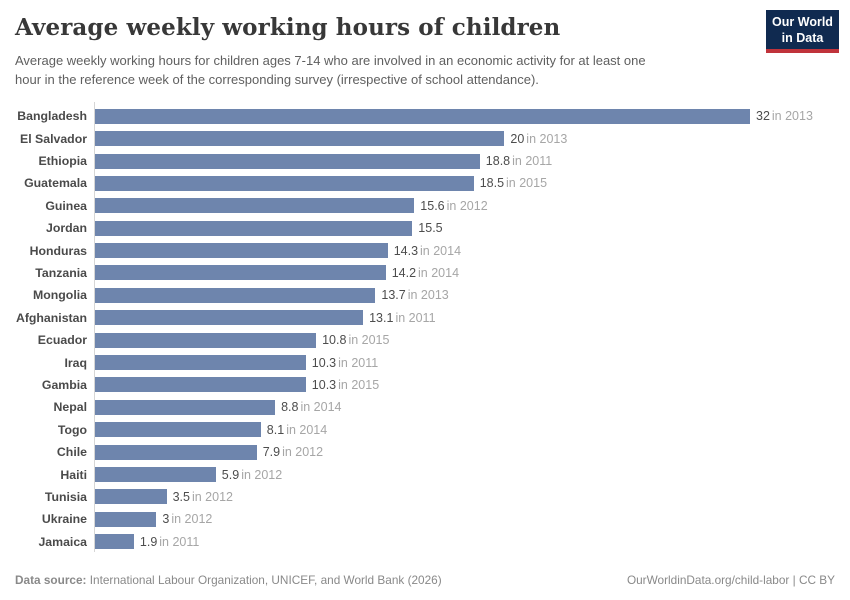 The image size is (850, 600). I want to click on chart-title: Average weekly working hours of children, so click(288, 27).